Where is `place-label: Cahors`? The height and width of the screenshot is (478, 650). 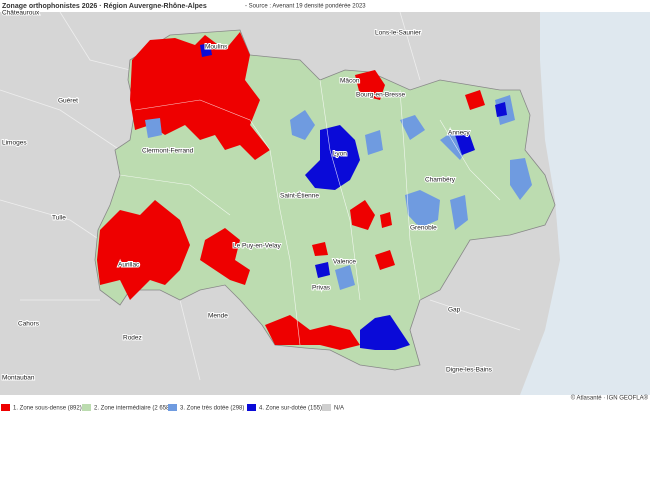 place-label: Cahors is located at coordinates (29, 324).